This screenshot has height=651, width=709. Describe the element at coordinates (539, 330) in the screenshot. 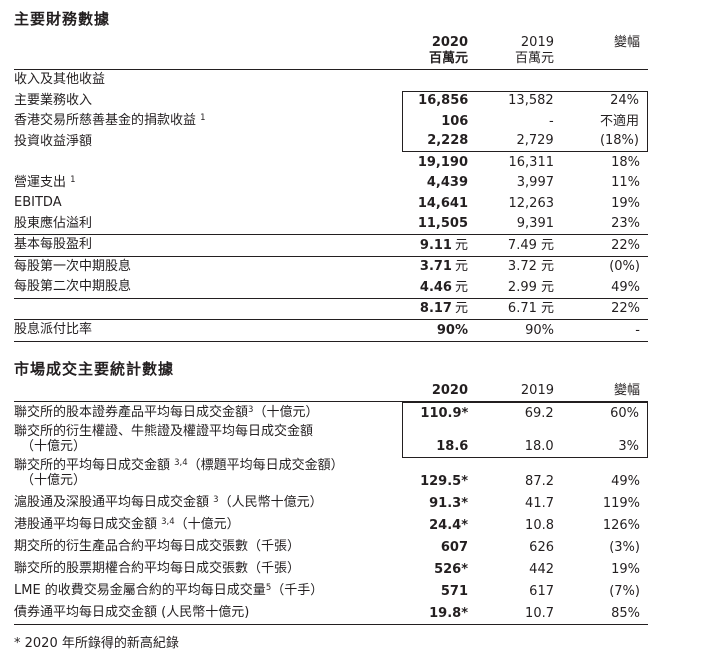

I see `value-2019: 90%` at that location.